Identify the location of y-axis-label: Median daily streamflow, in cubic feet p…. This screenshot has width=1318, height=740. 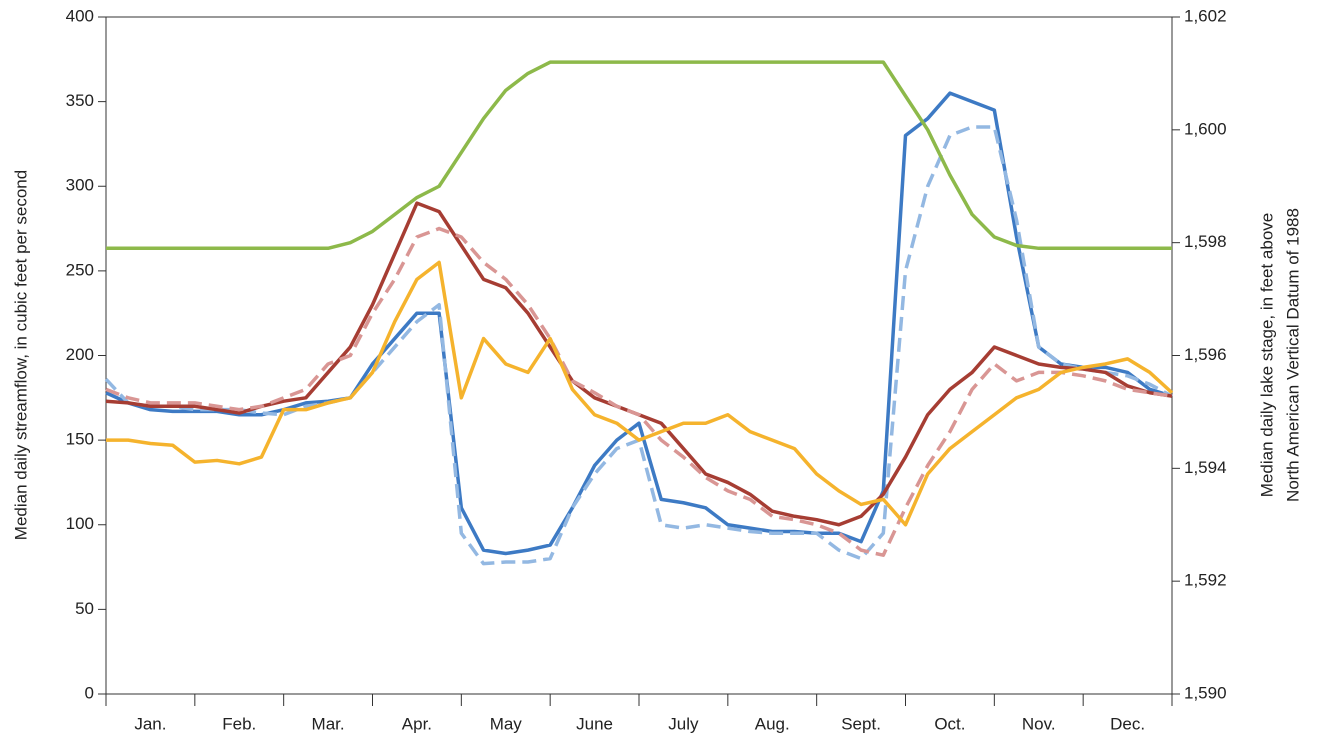
(20, 355).